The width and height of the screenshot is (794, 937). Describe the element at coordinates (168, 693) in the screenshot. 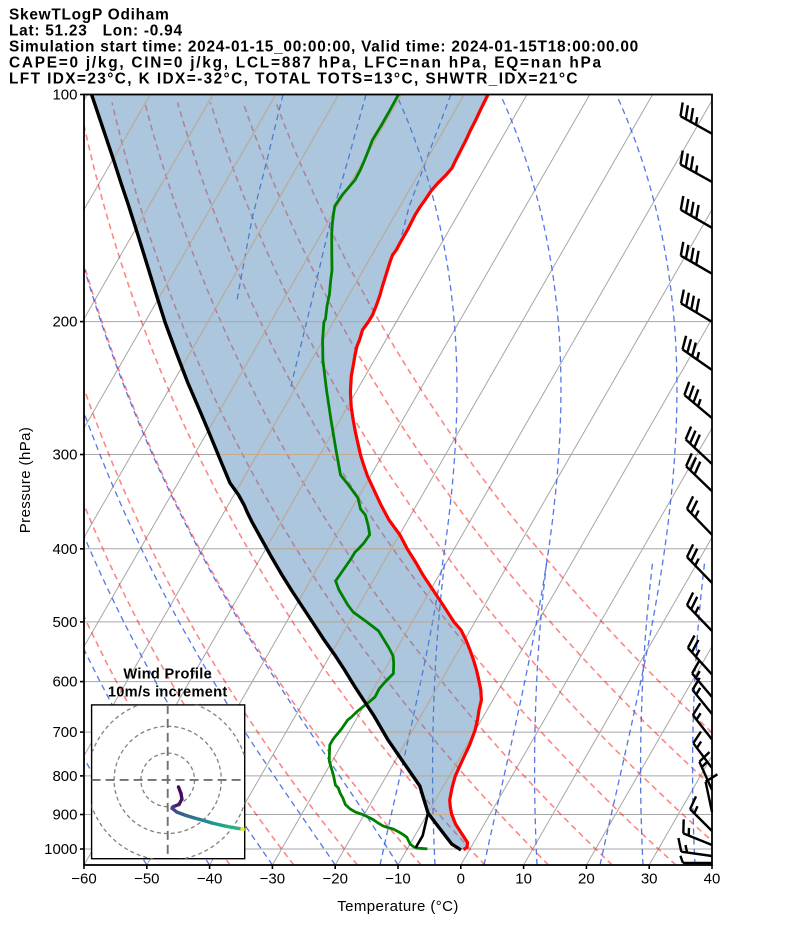

I see `svg-text: 10m/s increment` at that location.